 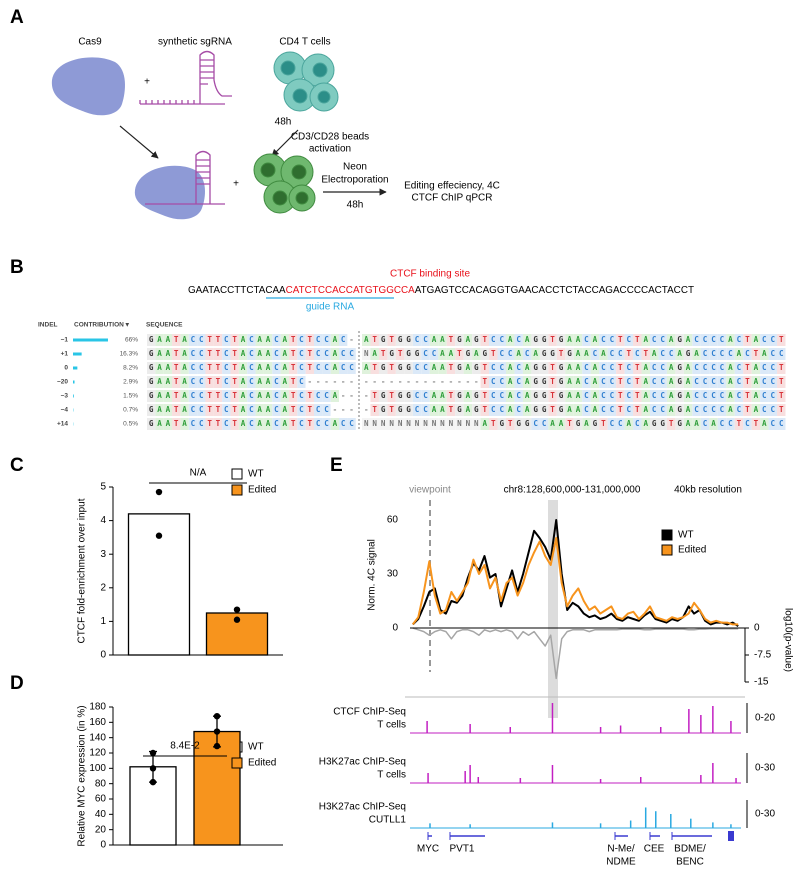 I want to click on y2-axis-label: log10(p-value), so click(x=787, y=640).